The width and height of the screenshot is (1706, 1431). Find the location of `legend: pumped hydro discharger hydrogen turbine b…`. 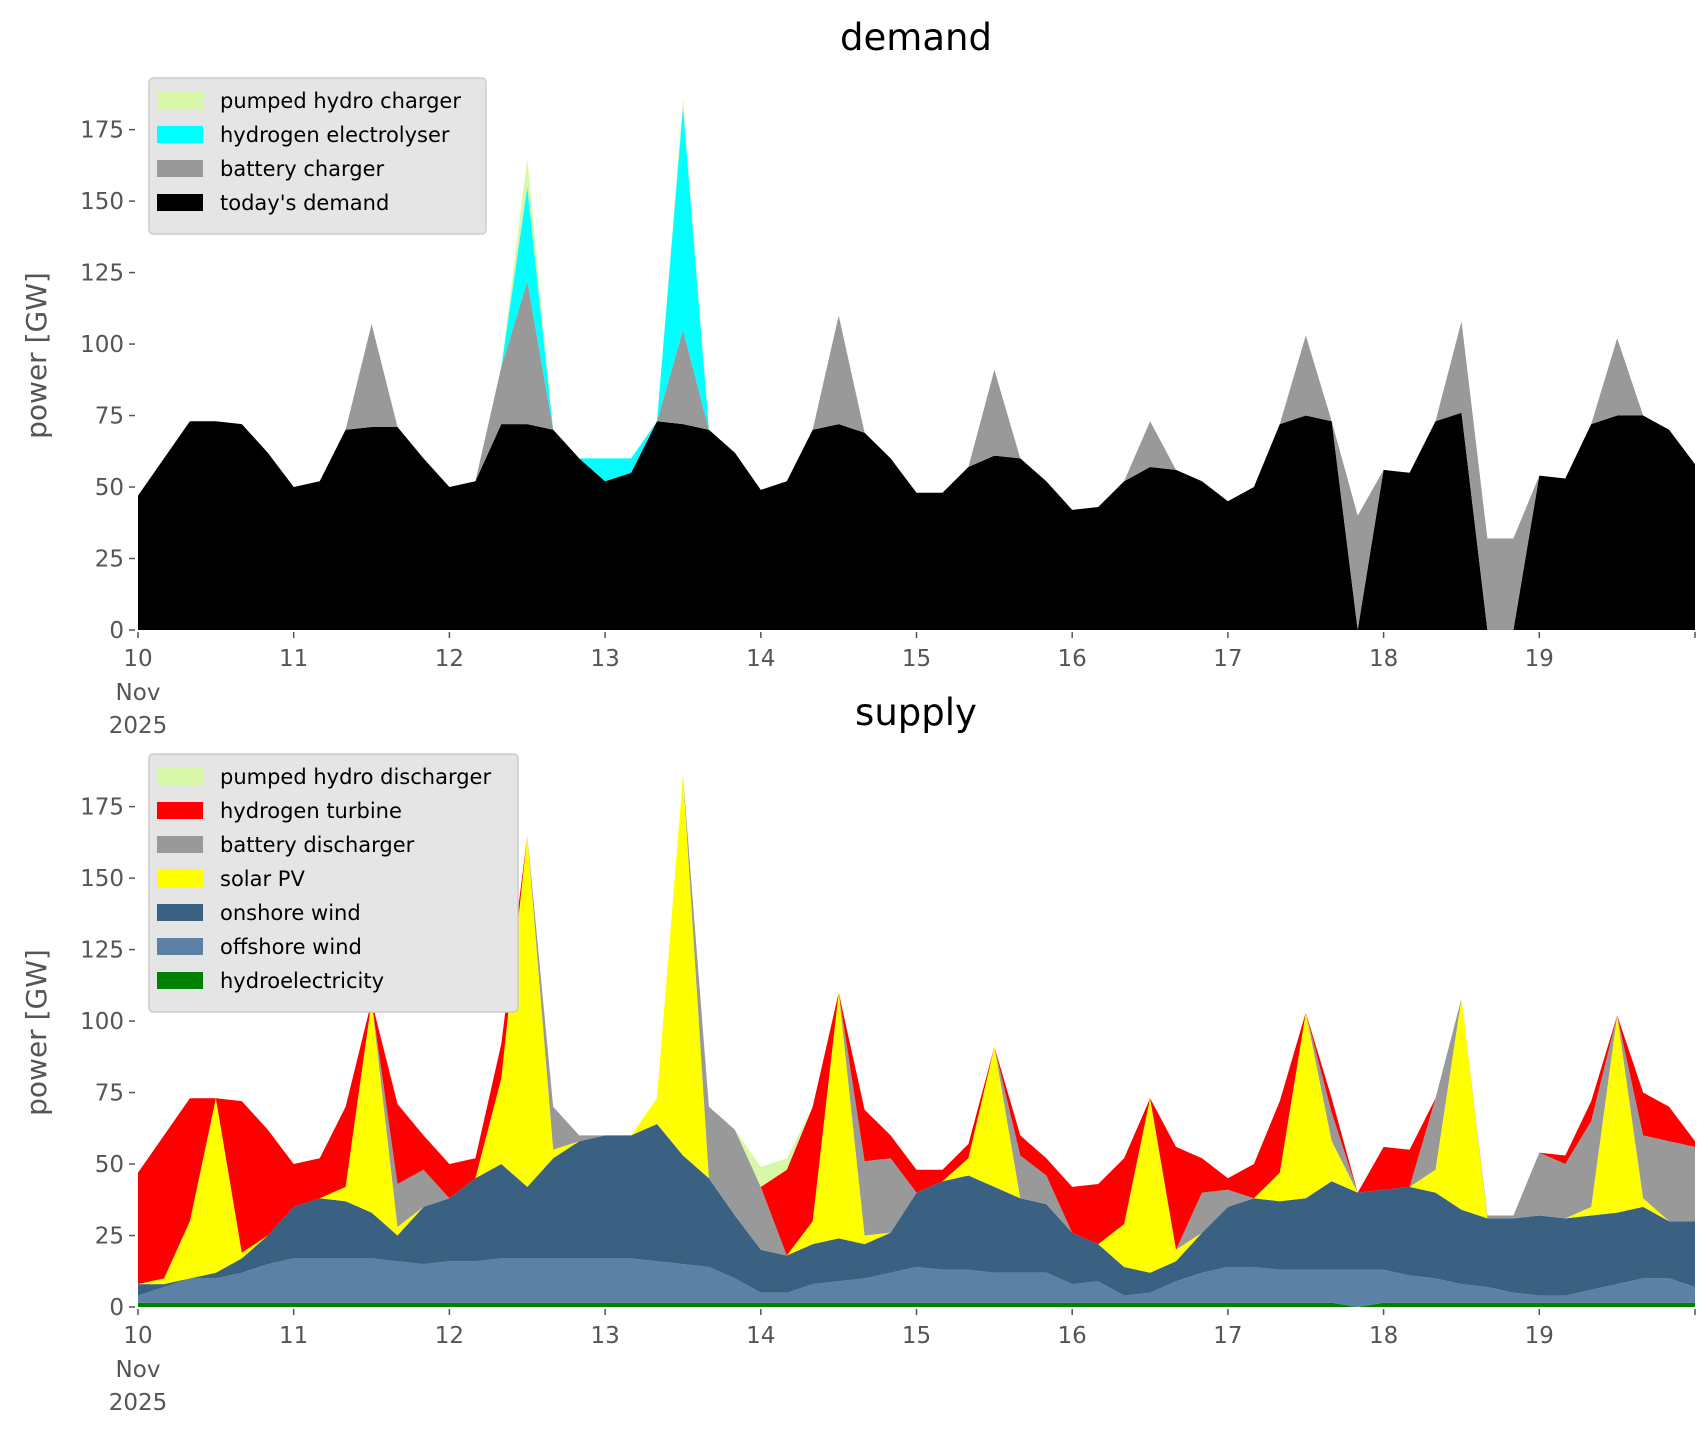

legend: pumped hydro discharger hydrogen turbine b… is located at coordinates (333, 883).